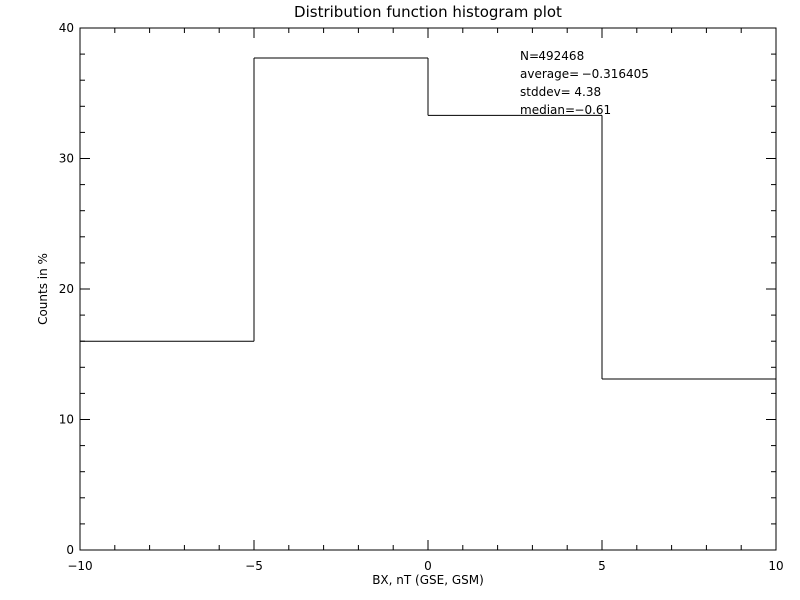  Describe the element at coordinates (545, 92) in the screenshot. I see `stats-label: stddev=` at that location.